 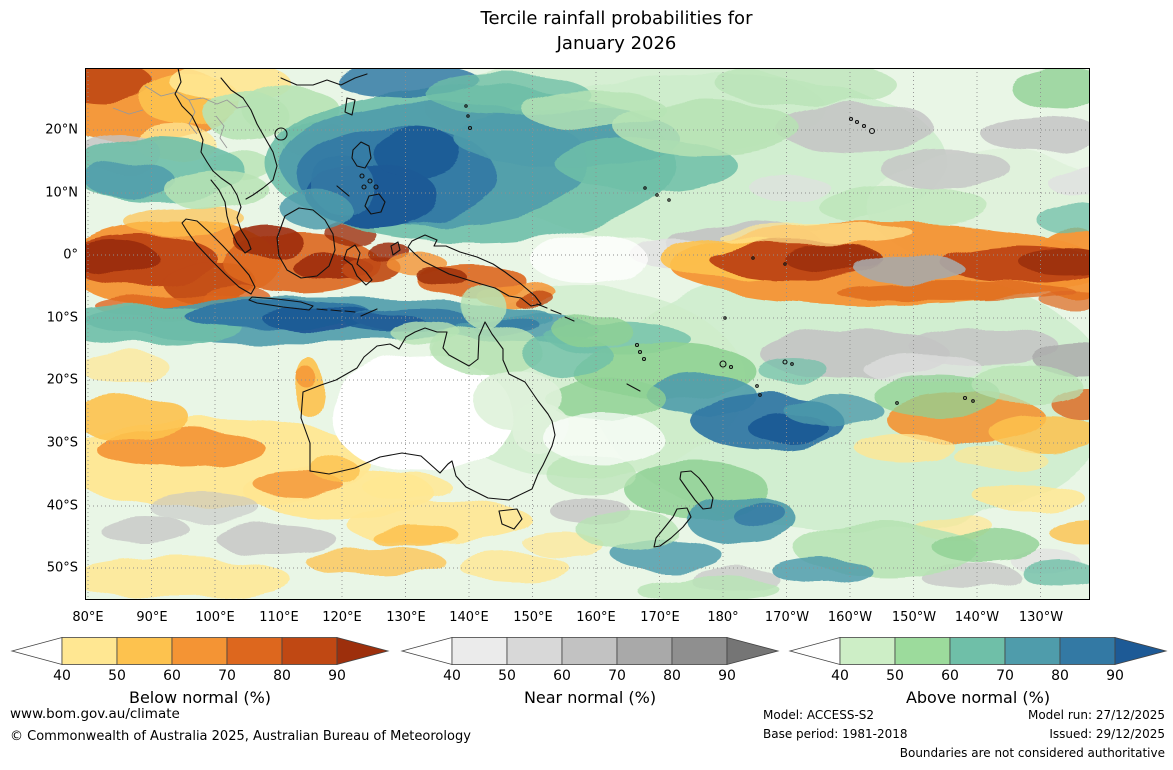 I want to click on coast-china, so click(x=324, y=79).